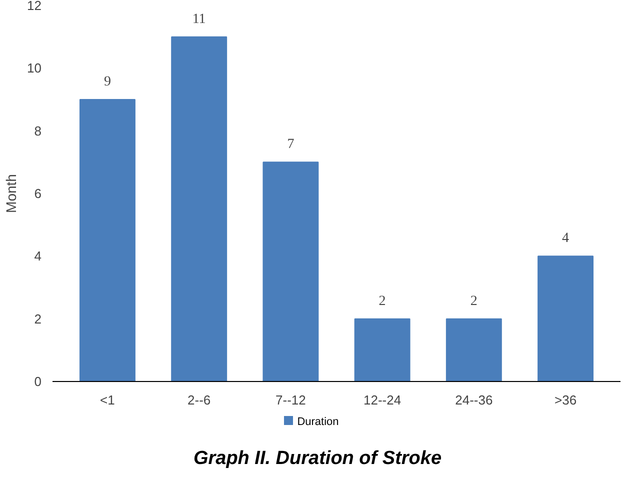 The height and width of the screenshot is (482, 631). I want to click on legend-label: Duration, so click(318, 422).